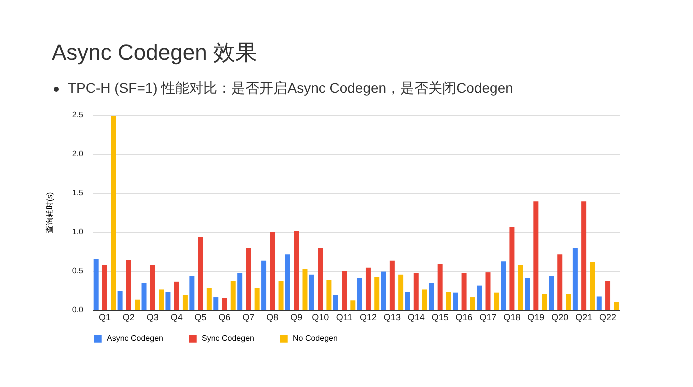 The width and height of the screenshot is (693, 387). Describe the element at coordinates (128, 317) in the screenshot. I see `x-tick-label: Q2` at that location.